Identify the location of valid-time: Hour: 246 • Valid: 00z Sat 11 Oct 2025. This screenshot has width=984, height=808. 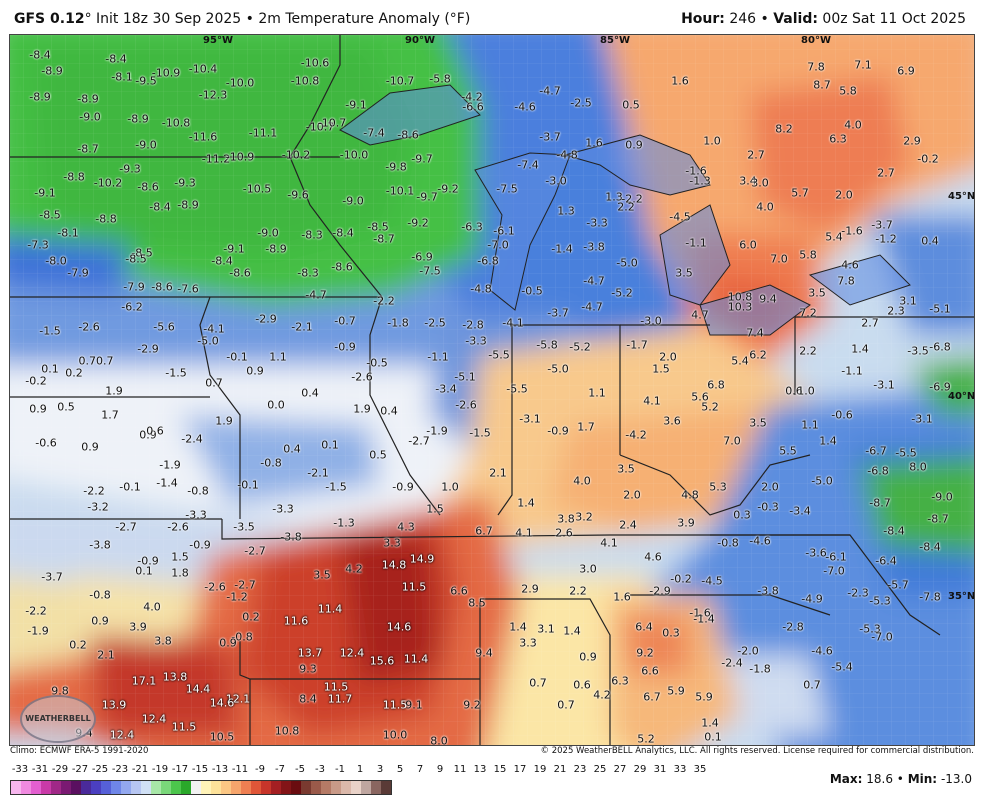
(823, 19).